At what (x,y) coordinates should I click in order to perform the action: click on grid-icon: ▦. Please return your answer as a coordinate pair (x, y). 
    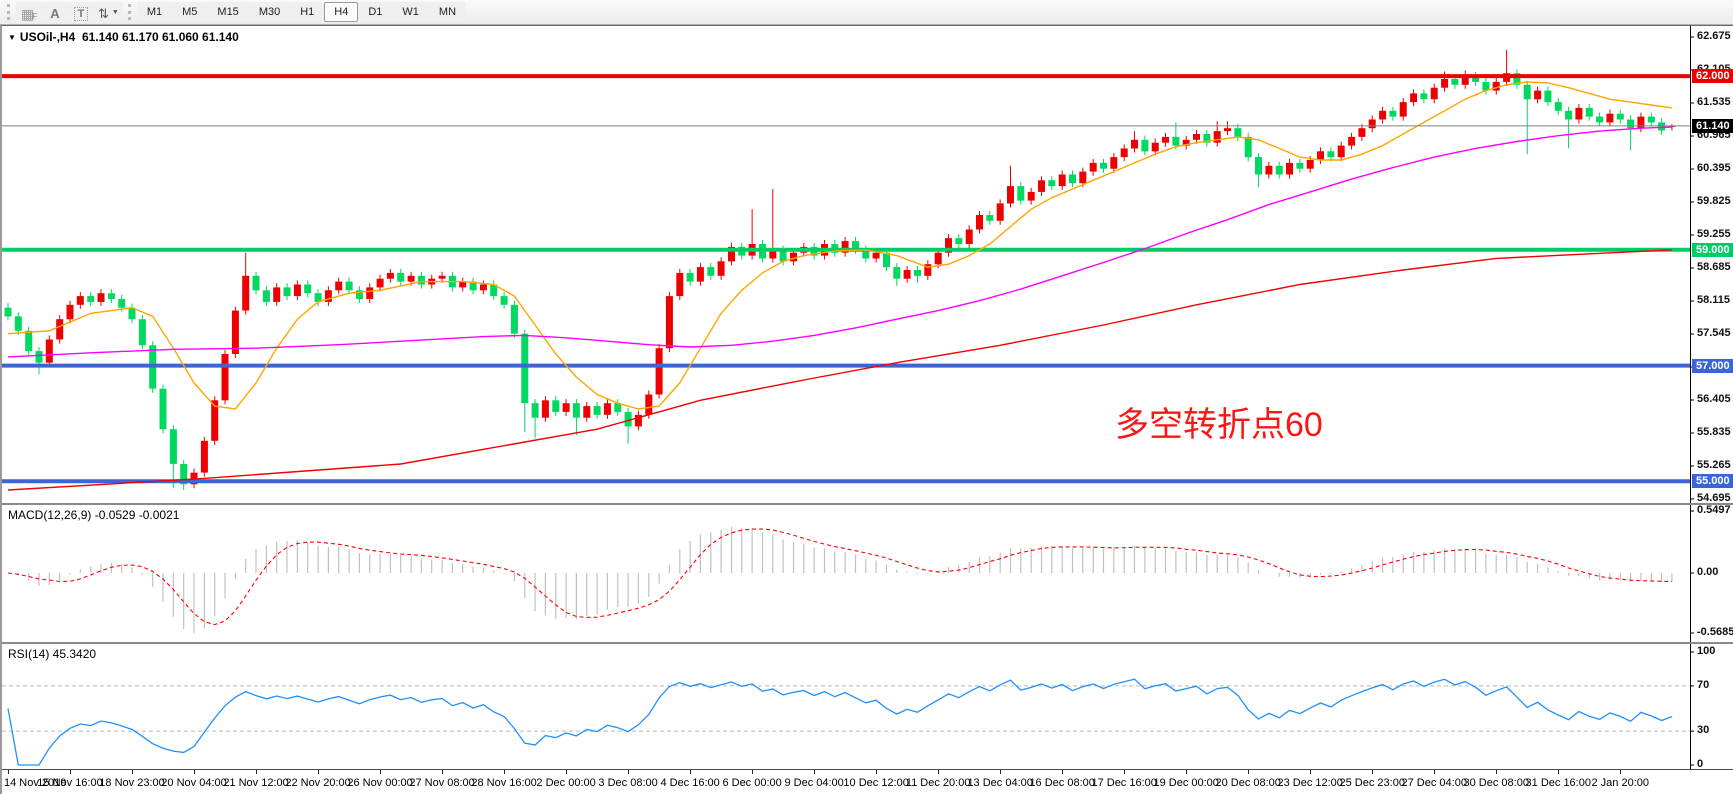
    Looking at the image, I should click on (27, 13).